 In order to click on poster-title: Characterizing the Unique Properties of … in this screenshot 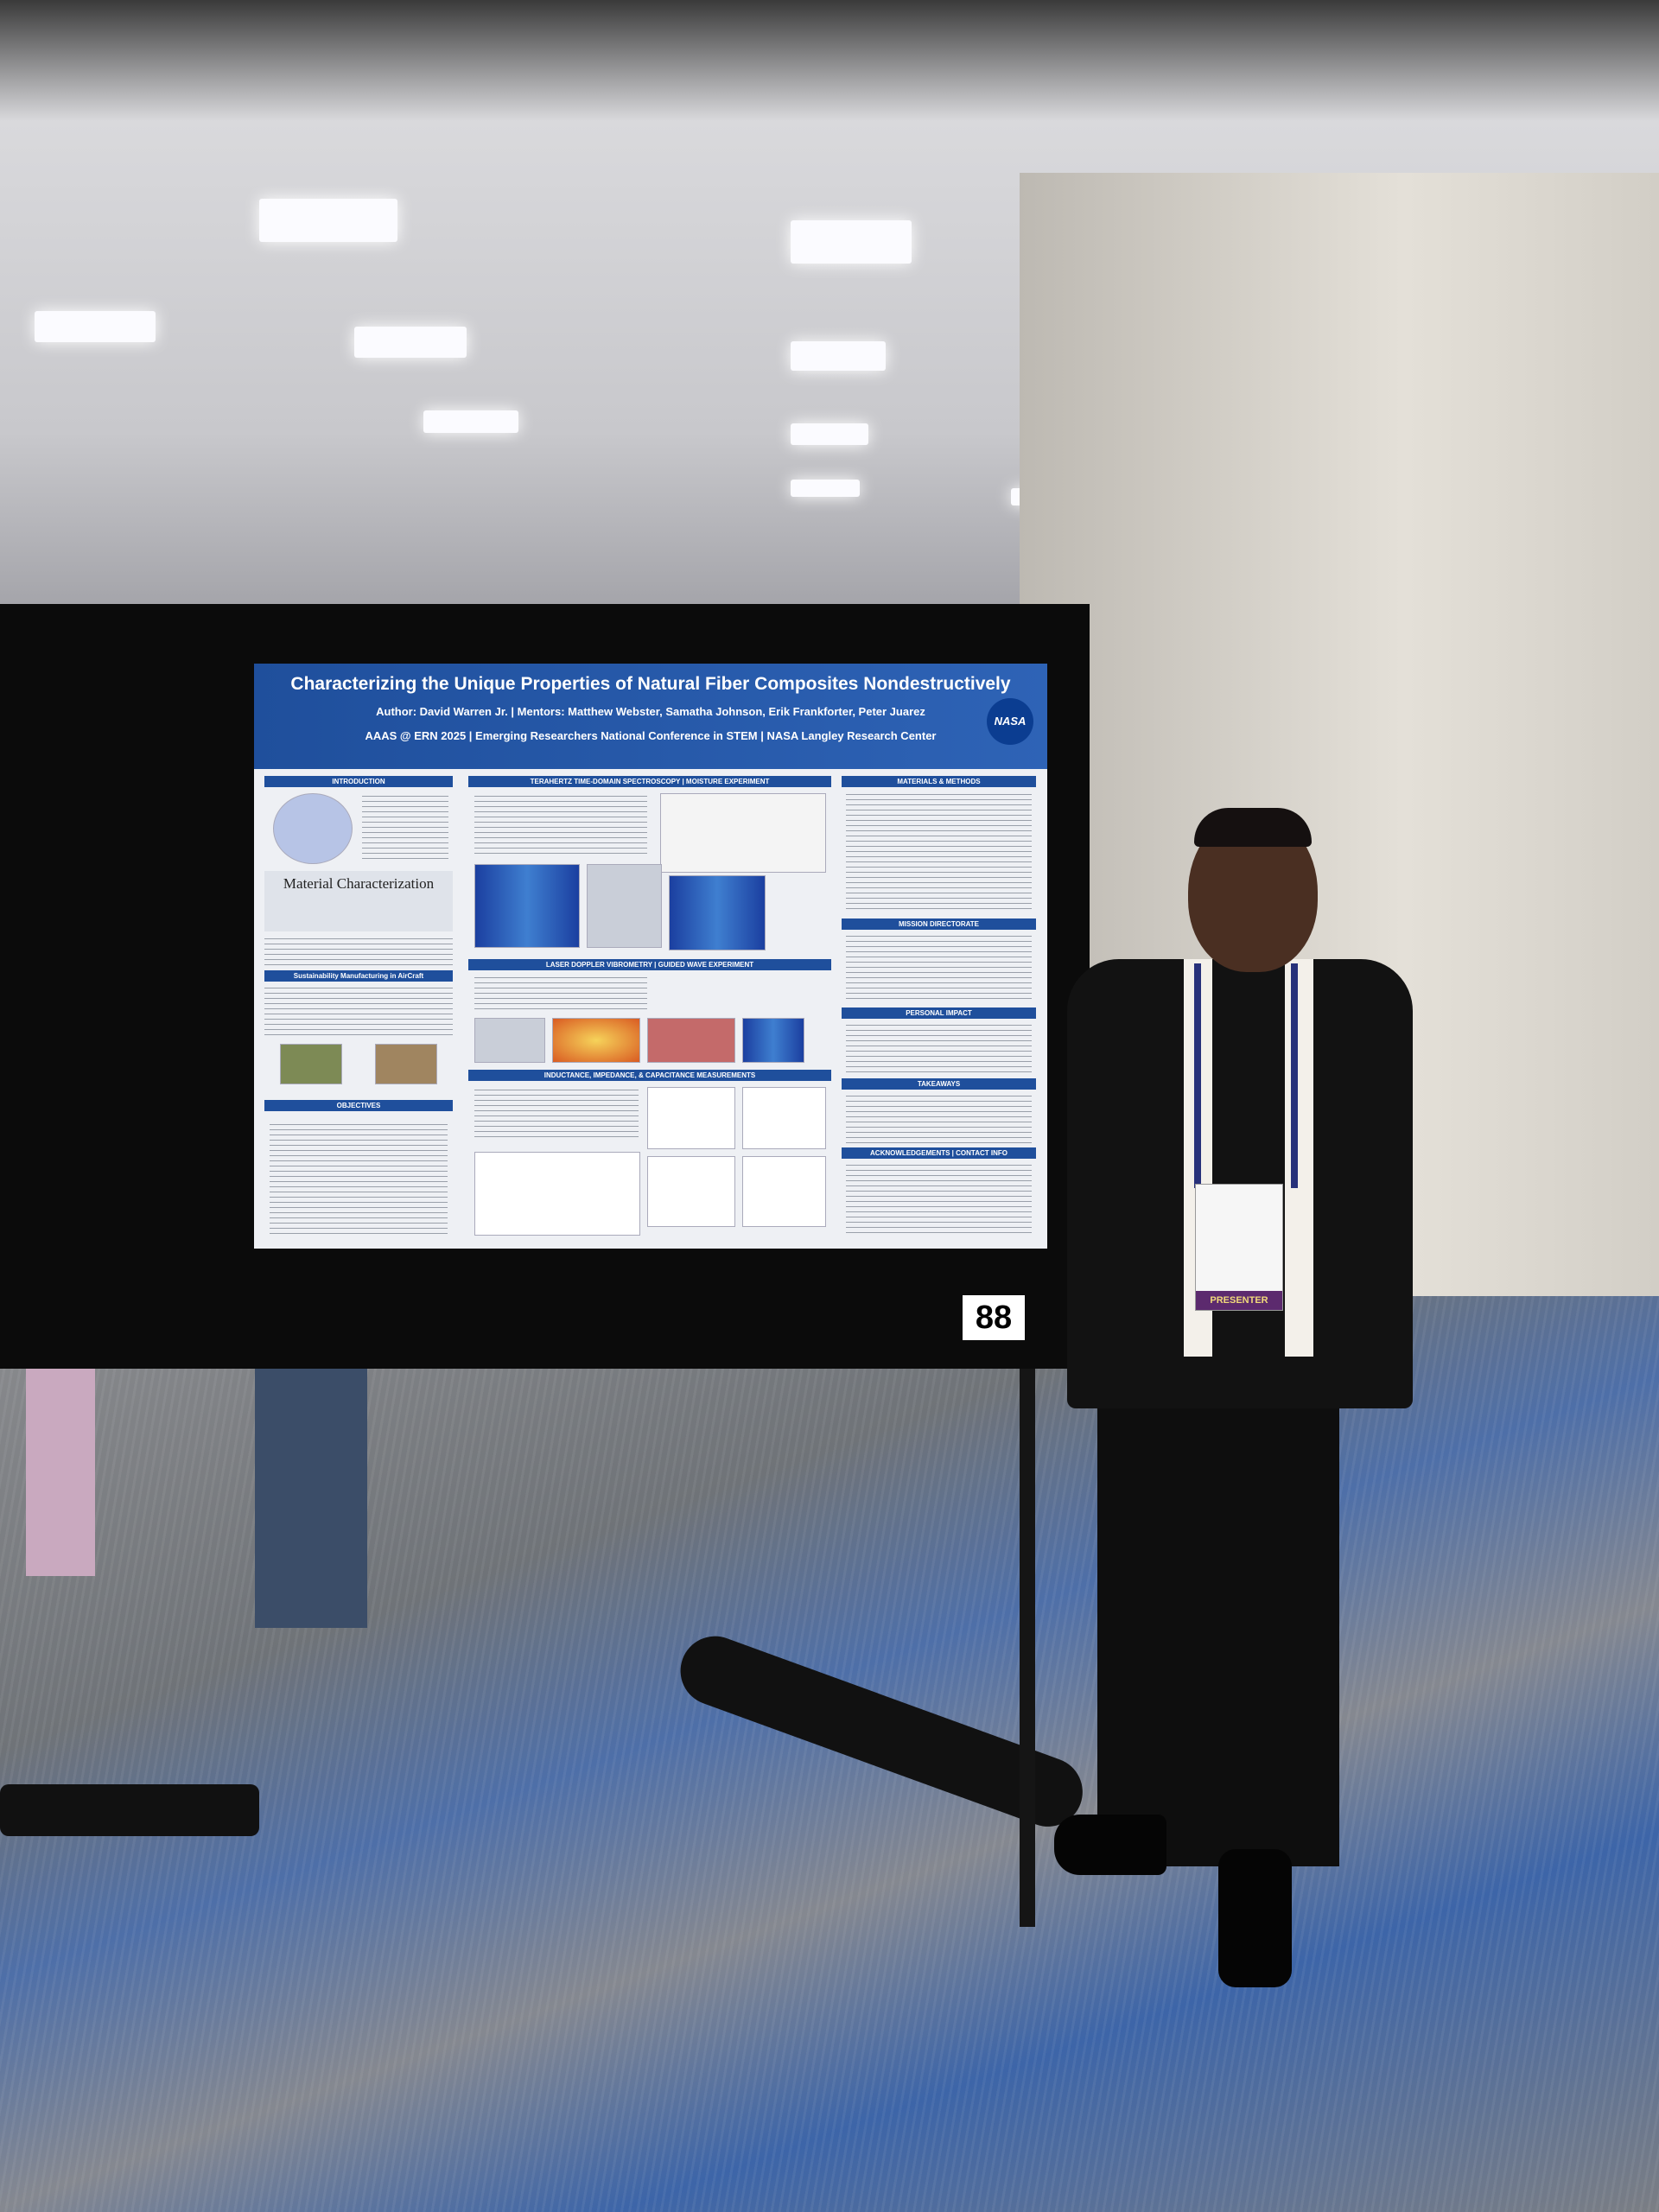, I will do `click(650, 684)`.